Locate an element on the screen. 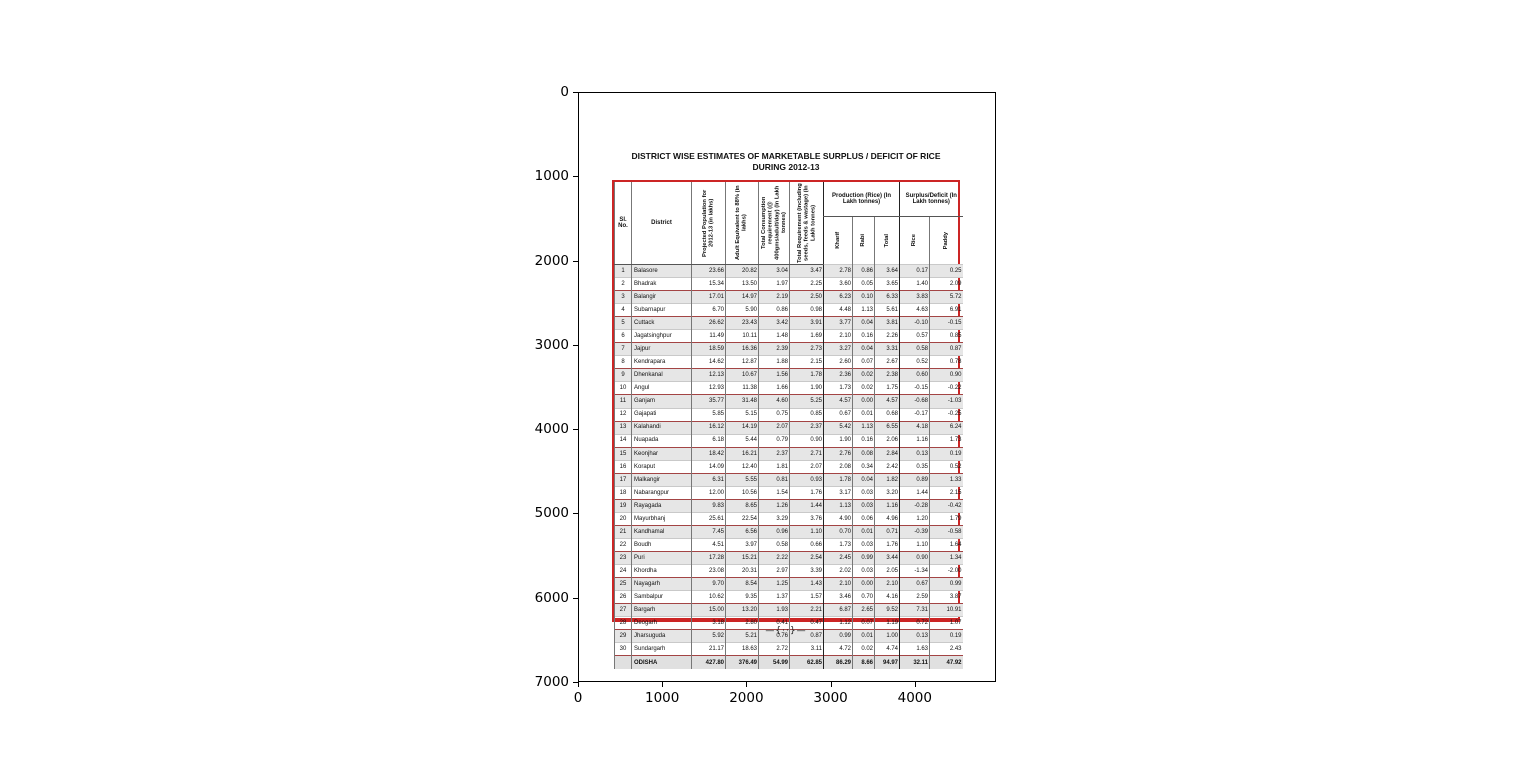  value-cell: 23 is located at coordinates (623, 558).